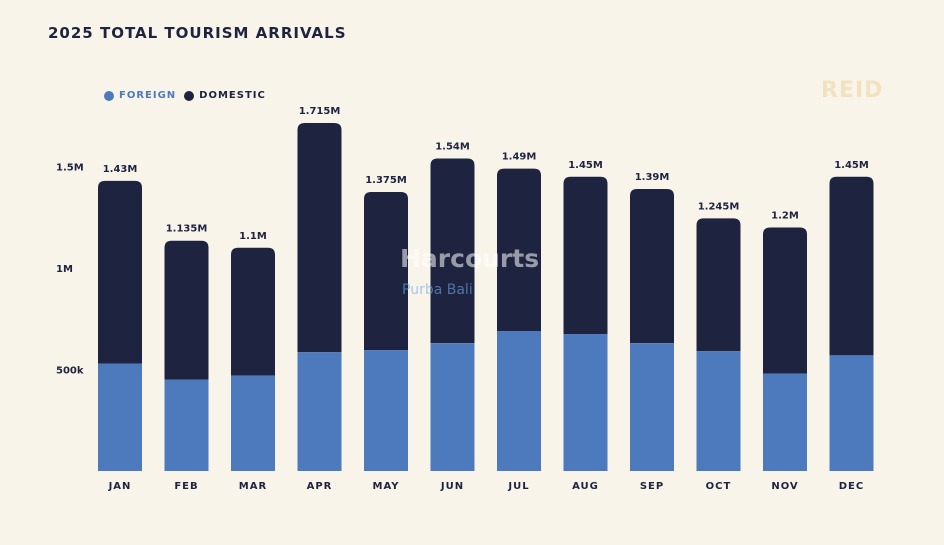 The width and height of the screenshot is (944, 545). I want to click on bar-total-label: 1.39M, so click(652, 177).